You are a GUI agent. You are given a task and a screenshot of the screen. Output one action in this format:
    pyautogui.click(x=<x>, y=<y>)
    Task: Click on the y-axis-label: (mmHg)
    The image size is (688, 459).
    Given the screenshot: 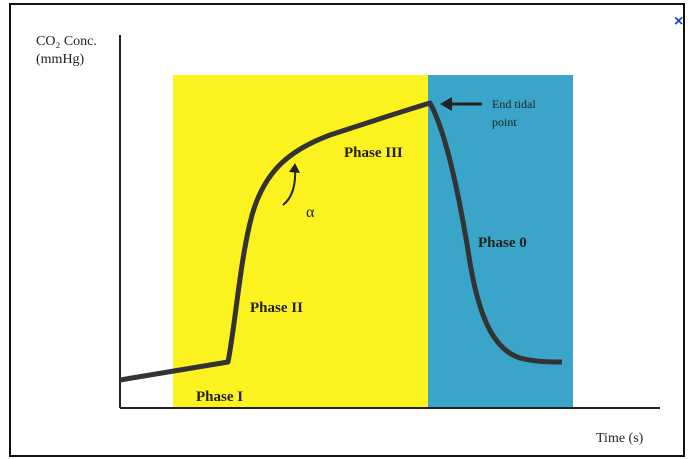 What is the action you would take?
    pyautogui.click(x=60, y=59)
    